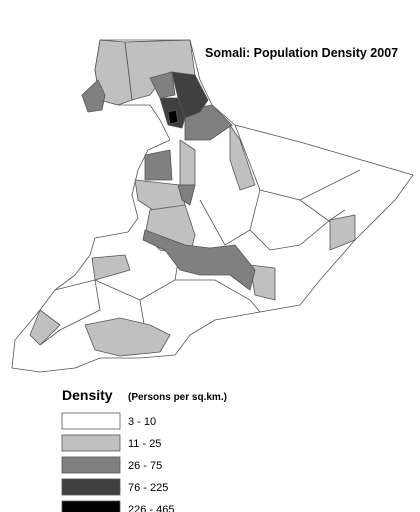 The image size is (420, 512). What do you see at coordinates (148, 488) in the screenshot?
I see `legend-label: 76 - 225` at bounding box center [148, 488].